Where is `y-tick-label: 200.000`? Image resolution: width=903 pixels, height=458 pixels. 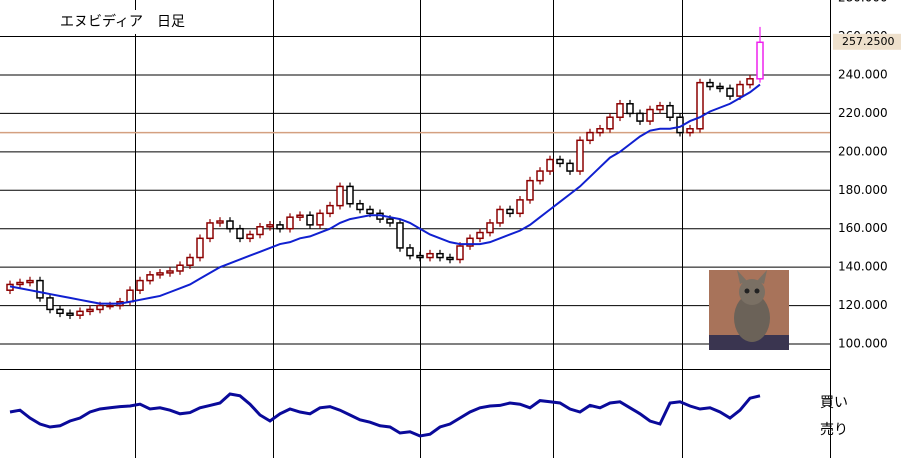
y-tick-label: 200.000 is located at coordinates (863, 151).